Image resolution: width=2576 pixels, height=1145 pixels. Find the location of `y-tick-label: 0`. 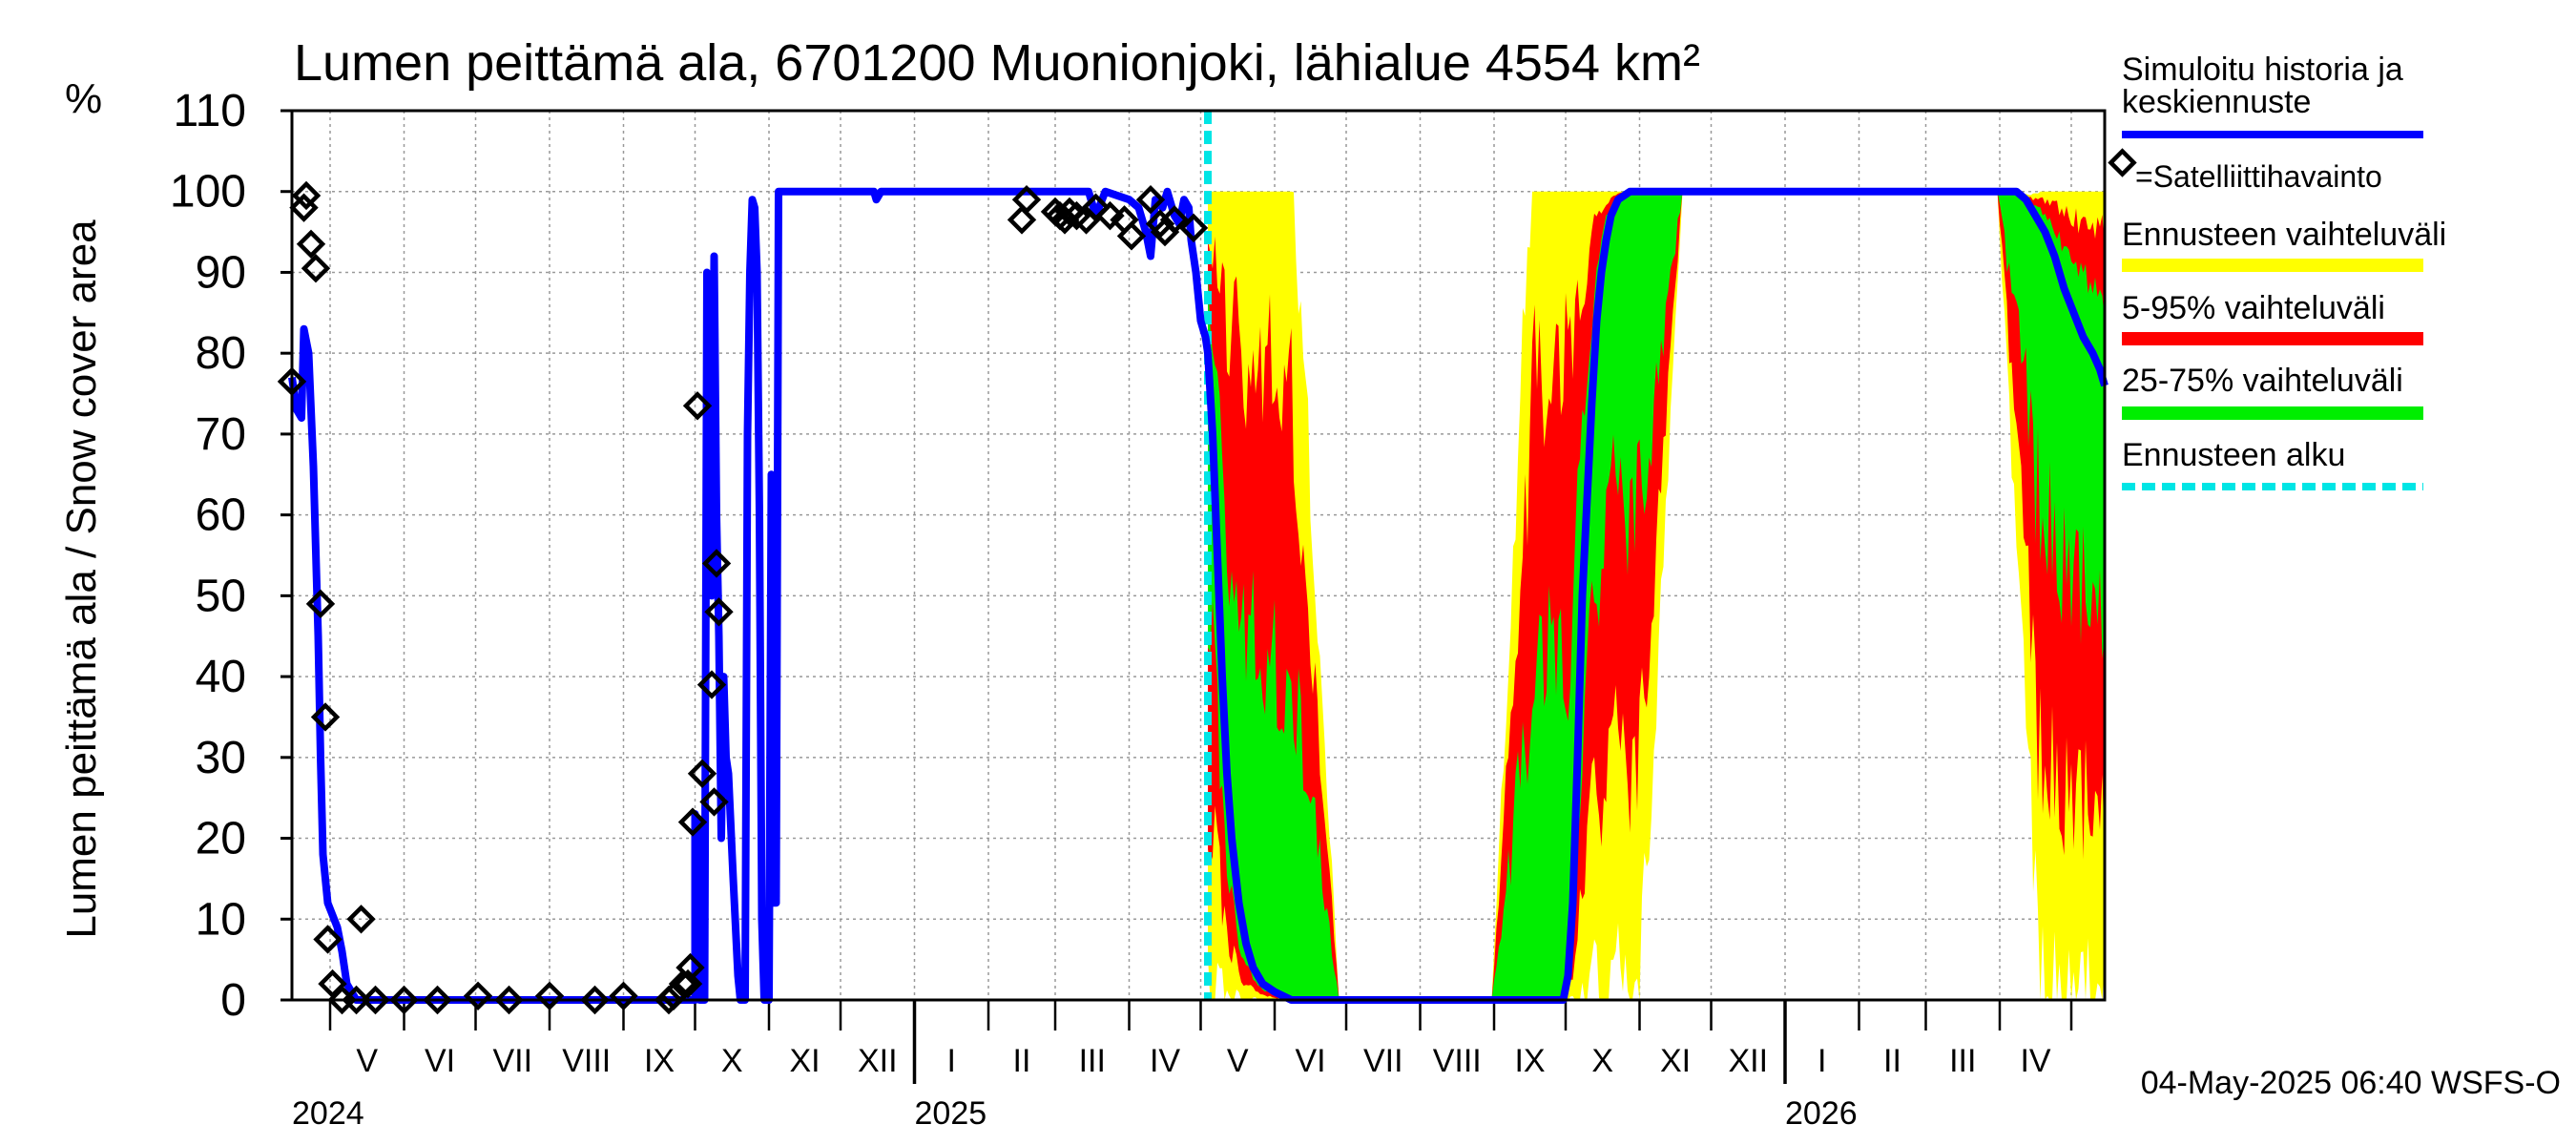

y-tick-label: 0 is located at coordinates (233, 1000).